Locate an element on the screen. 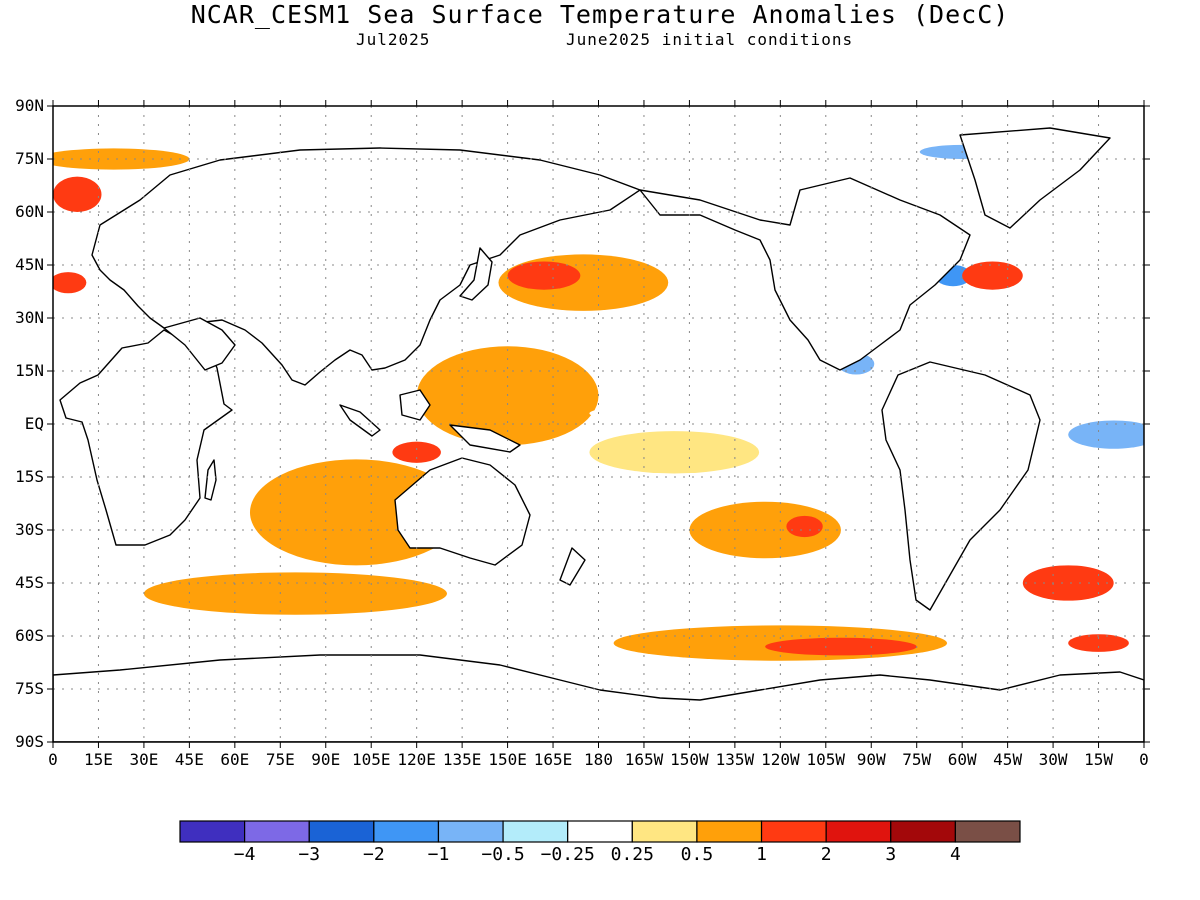 The width and height of the screenshot is (1200, 900). longitude-label: 75E is located at coordinates (280, 759).